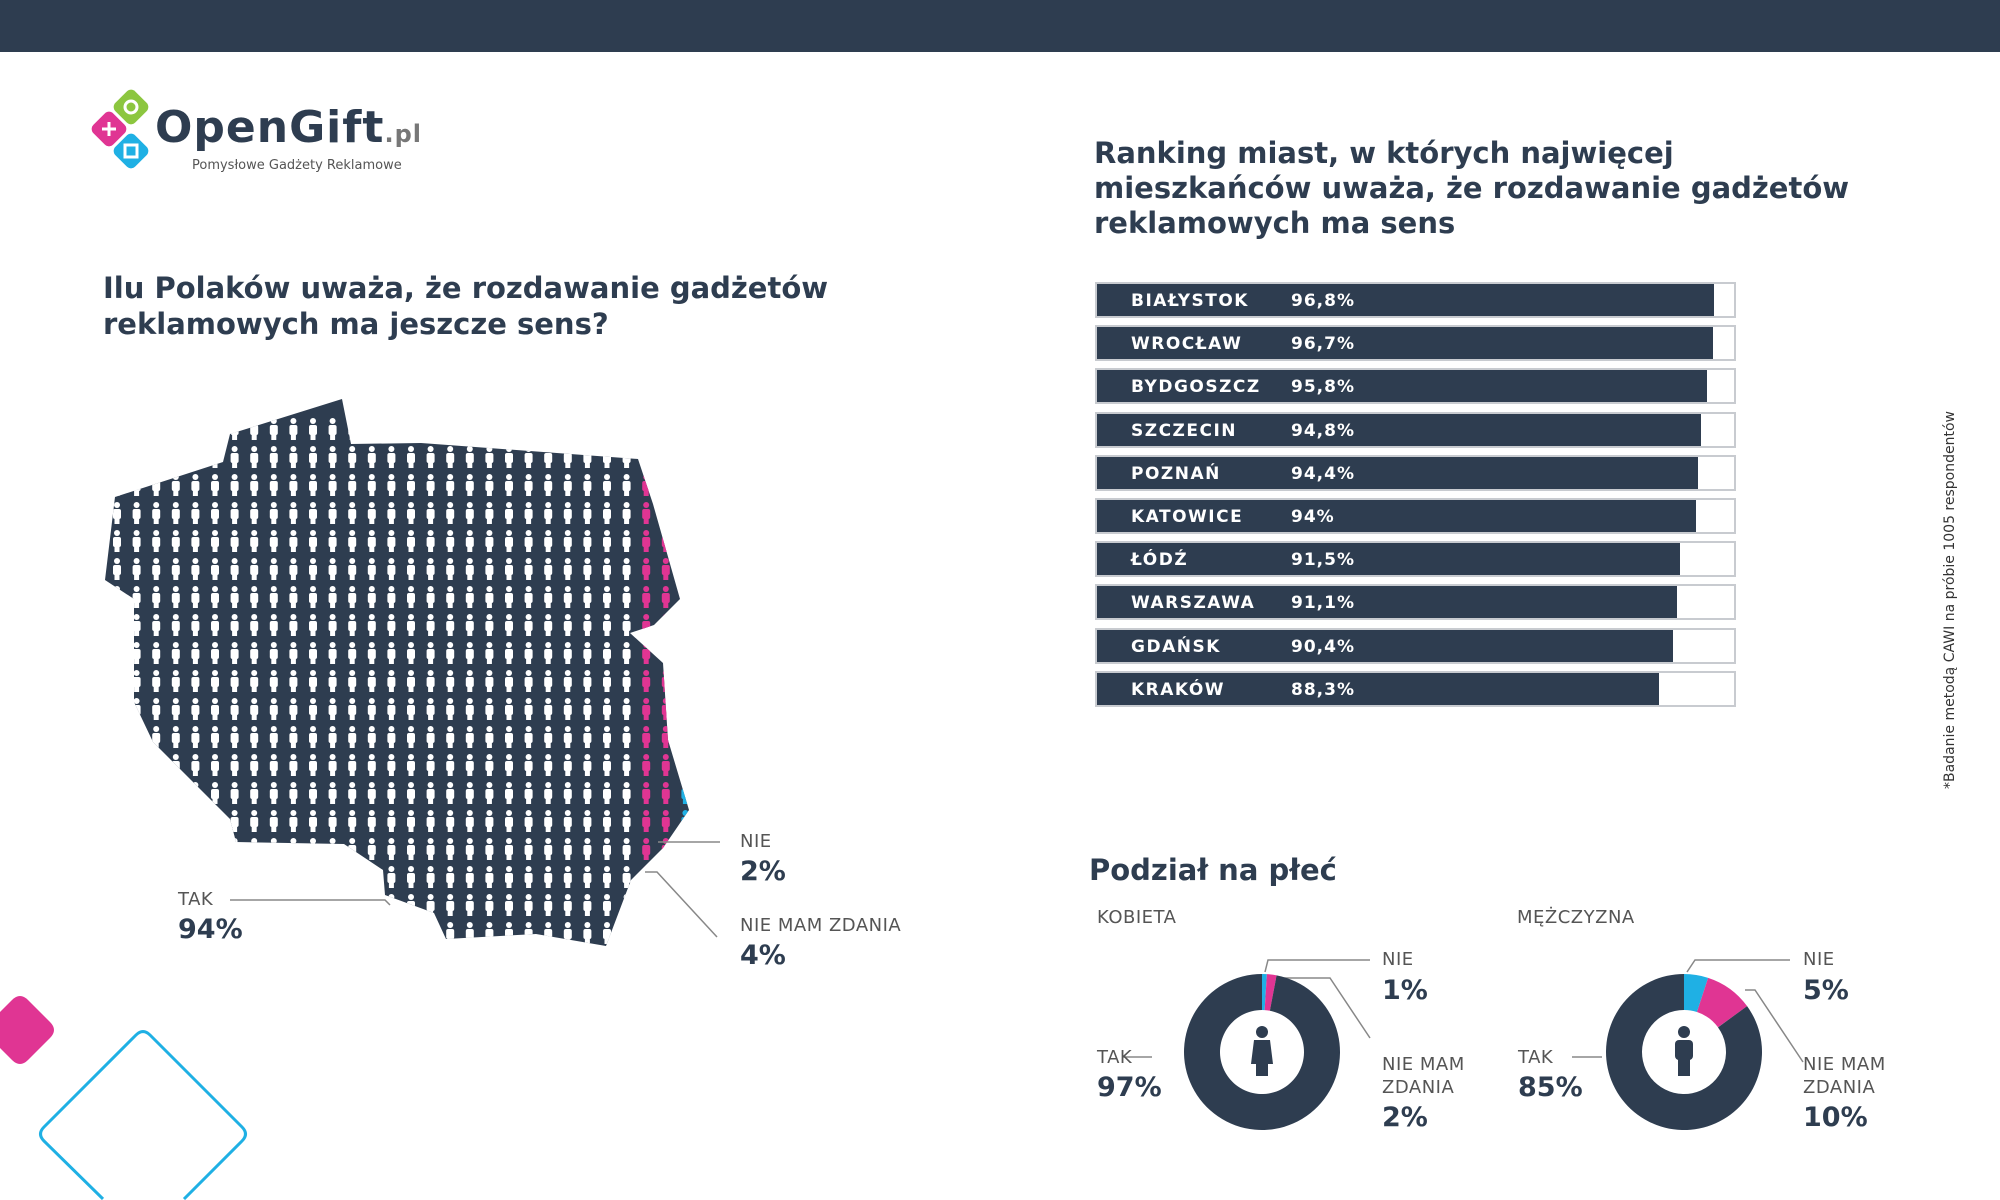 The width and height of the screenshot is (2000, 1200). What do you see at coordinates (1405, 990) in the screenshot?
I see `female-nie-pct: 1%` at bounding box center [1405, 990].